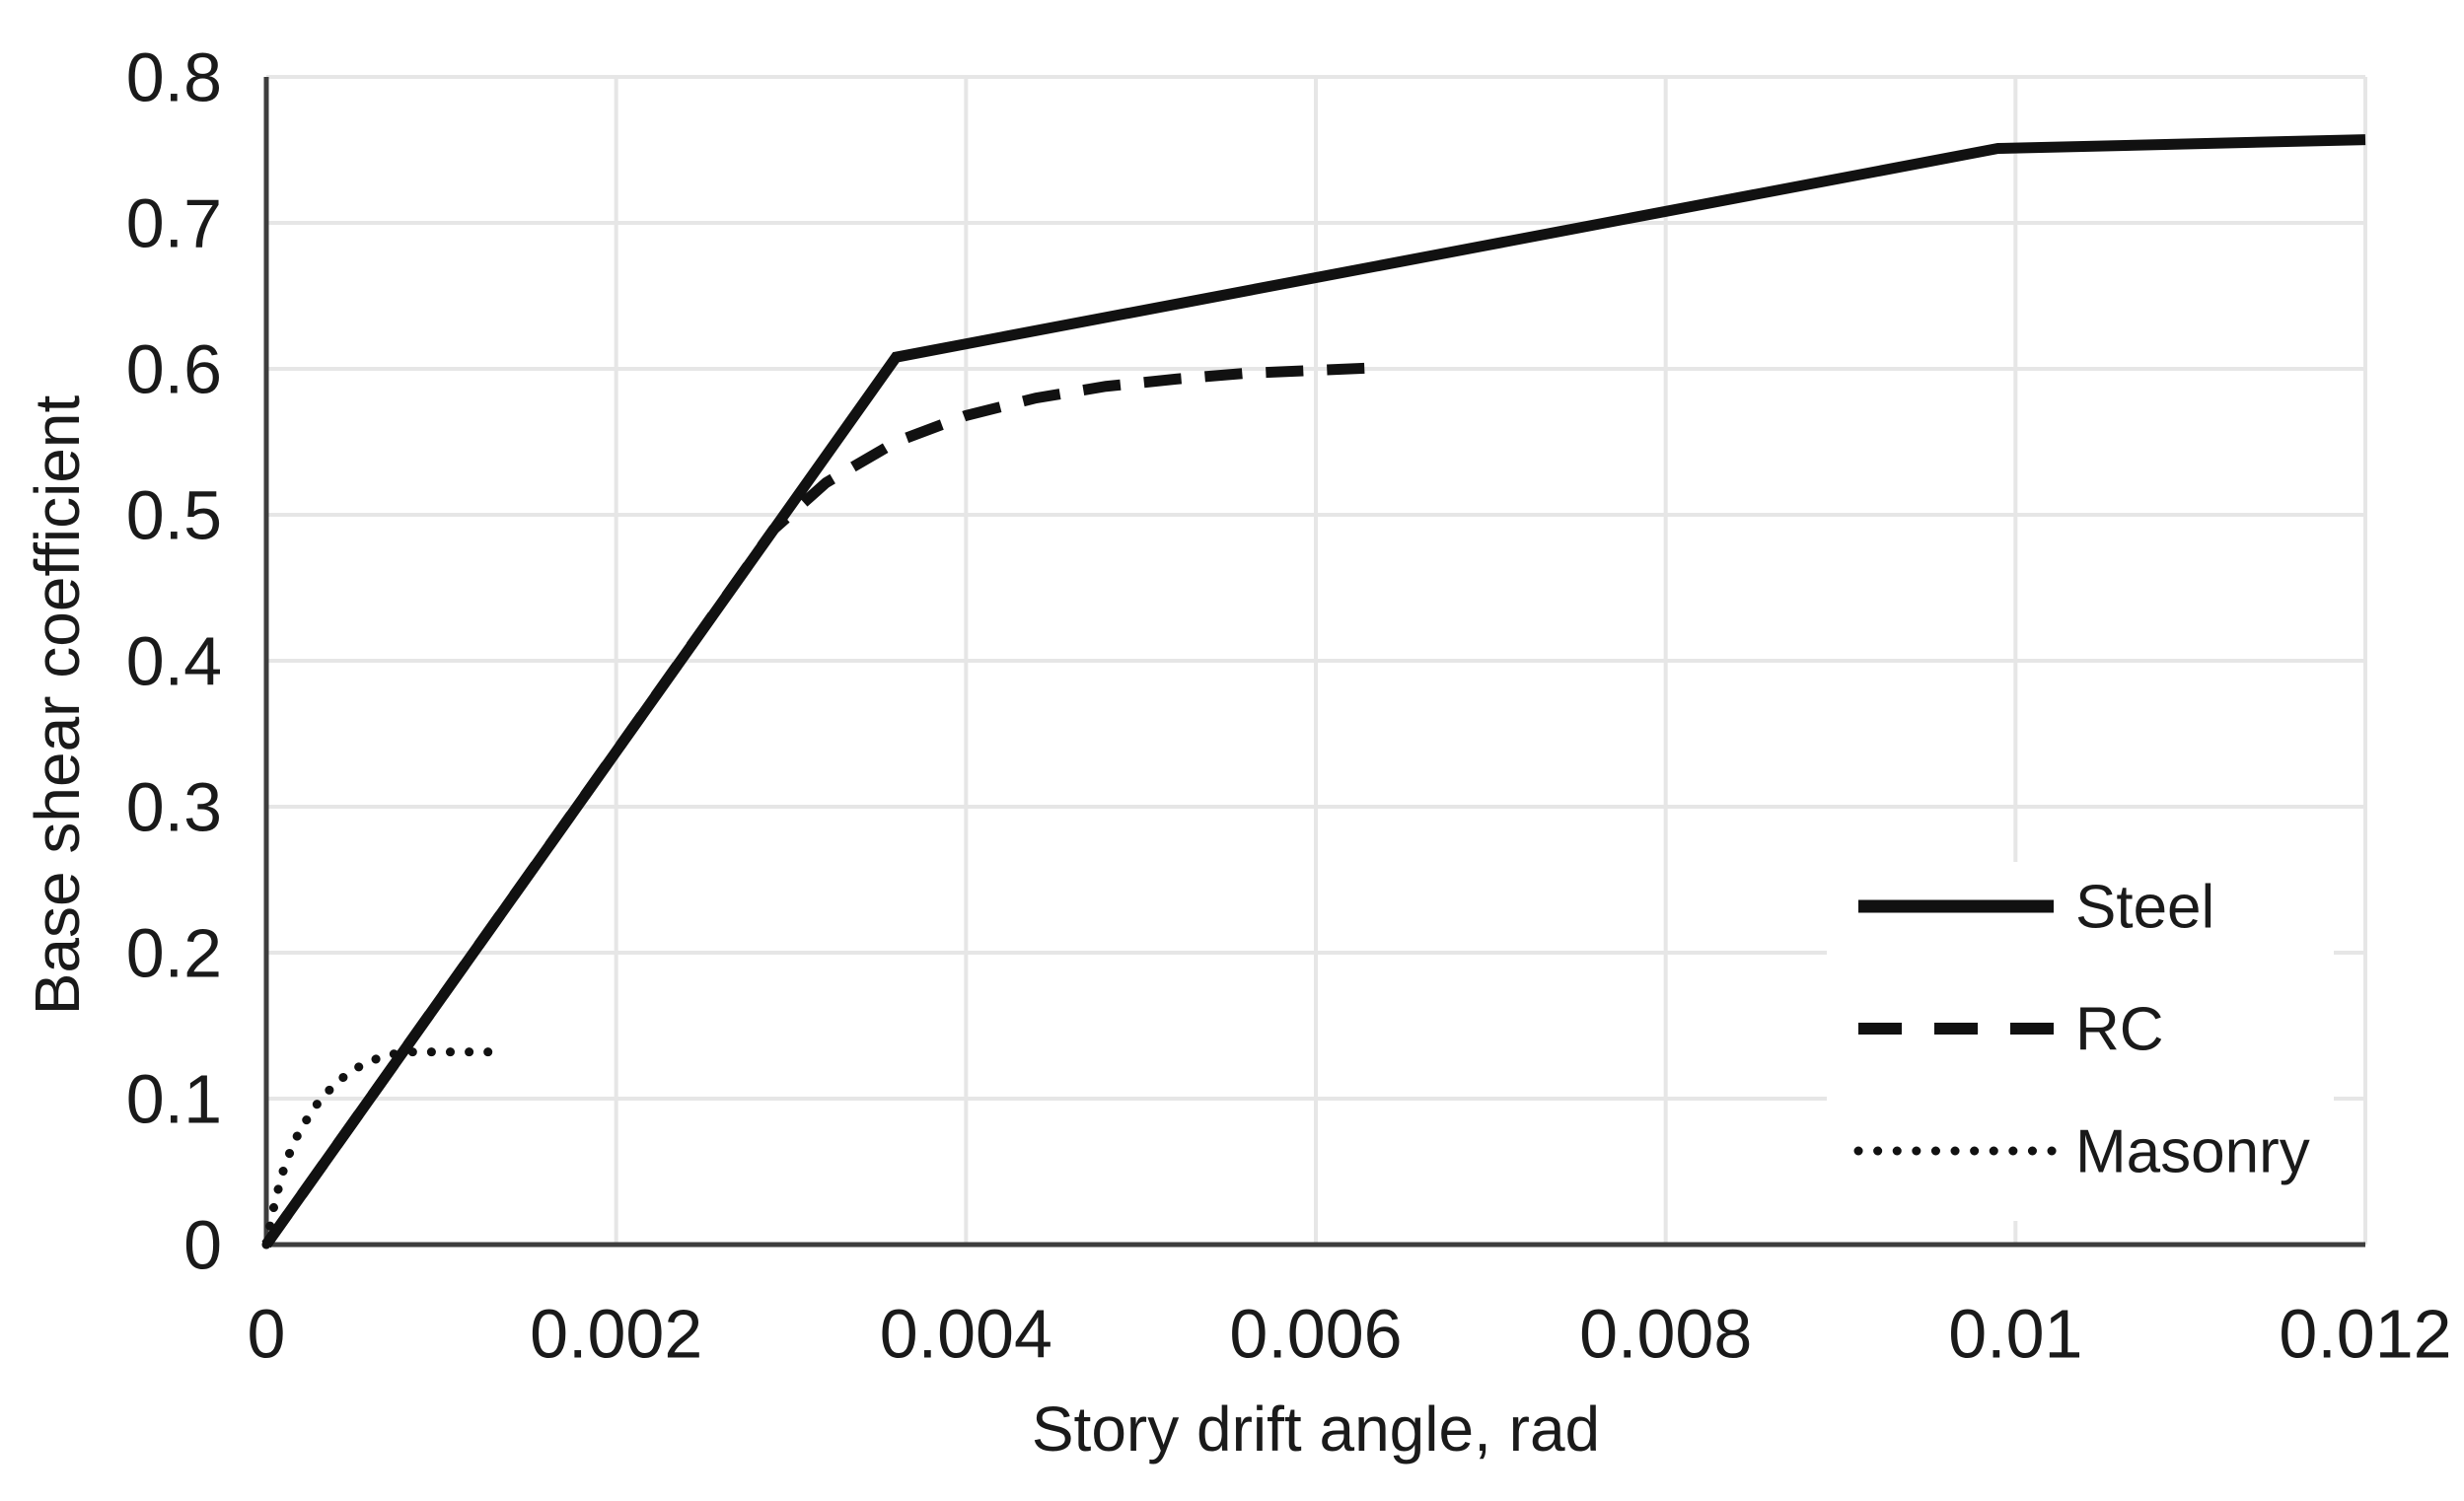 This screenshot has width=2464, height=1501. I want to click on x-tick-label-0.01: 0.01, so click(2015, 1334).